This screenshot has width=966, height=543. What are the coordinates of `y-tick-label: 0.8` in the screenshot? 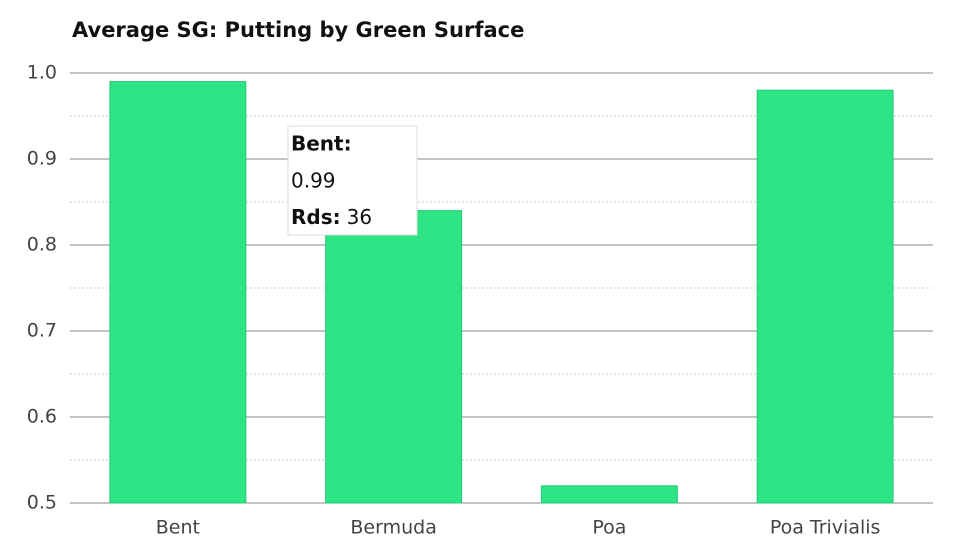 It's located at (42, 245).